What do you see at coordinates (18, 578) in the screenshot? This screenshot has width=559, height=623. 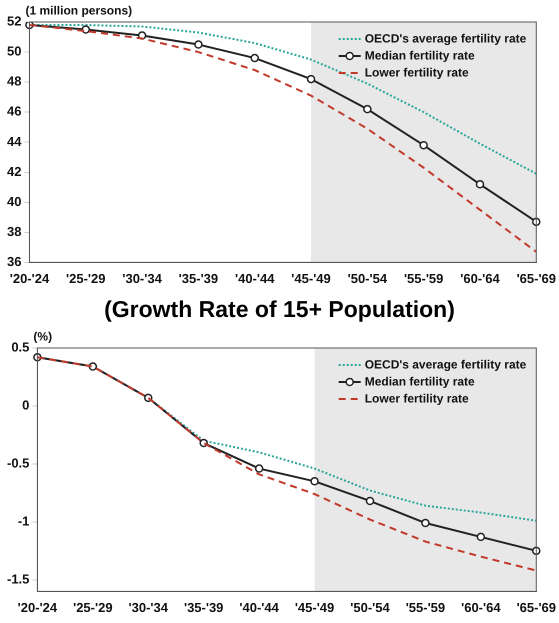 I see `y-tick-label: -1.5` at bounding box center [18, 578].